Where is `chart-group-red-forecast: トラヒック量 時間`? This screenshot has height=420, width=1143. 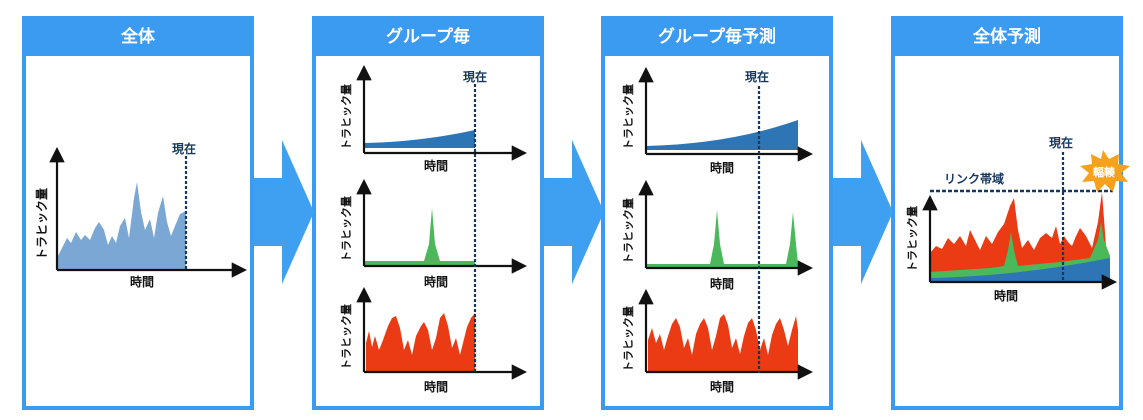
chart-group-red-forecast: トラヒック量 時間 is located at coordinates (718, 341).